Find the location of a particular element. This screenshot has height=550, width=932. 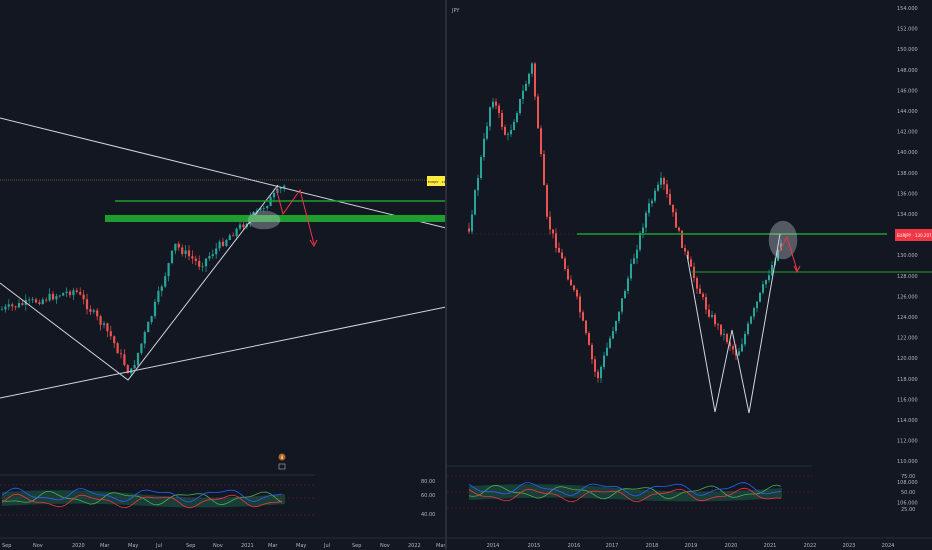

projection-arrow is located at coordinates (295, 216).